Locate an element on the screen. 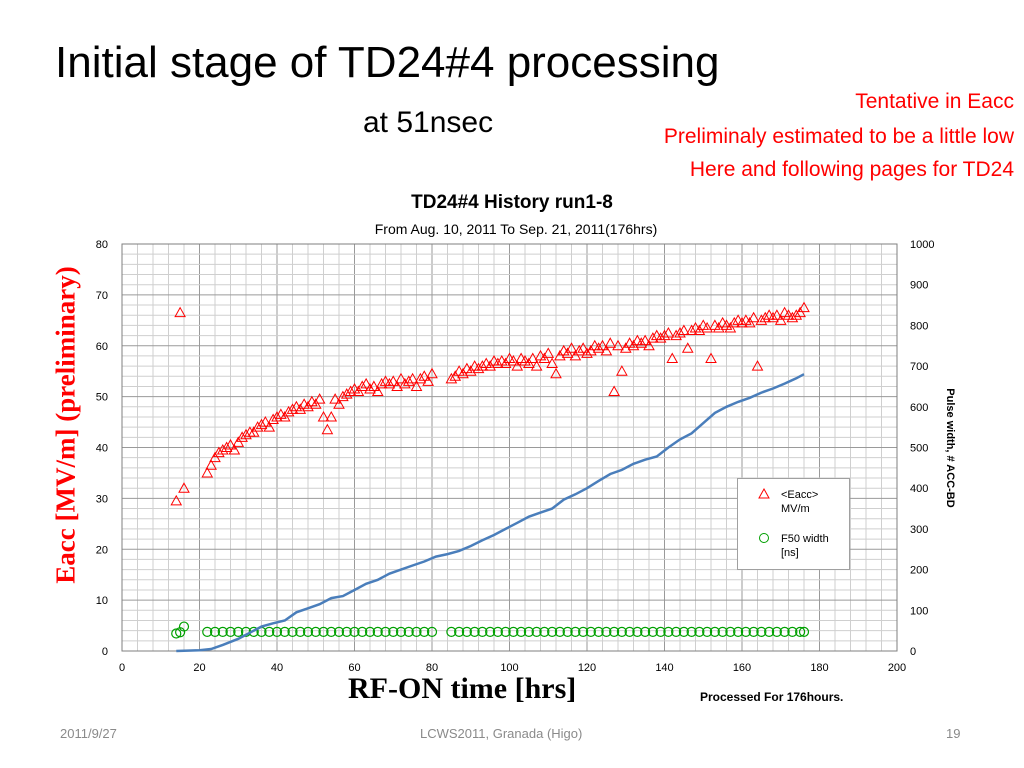  y-tick-label: 30 is located at coordinates (102, 499).